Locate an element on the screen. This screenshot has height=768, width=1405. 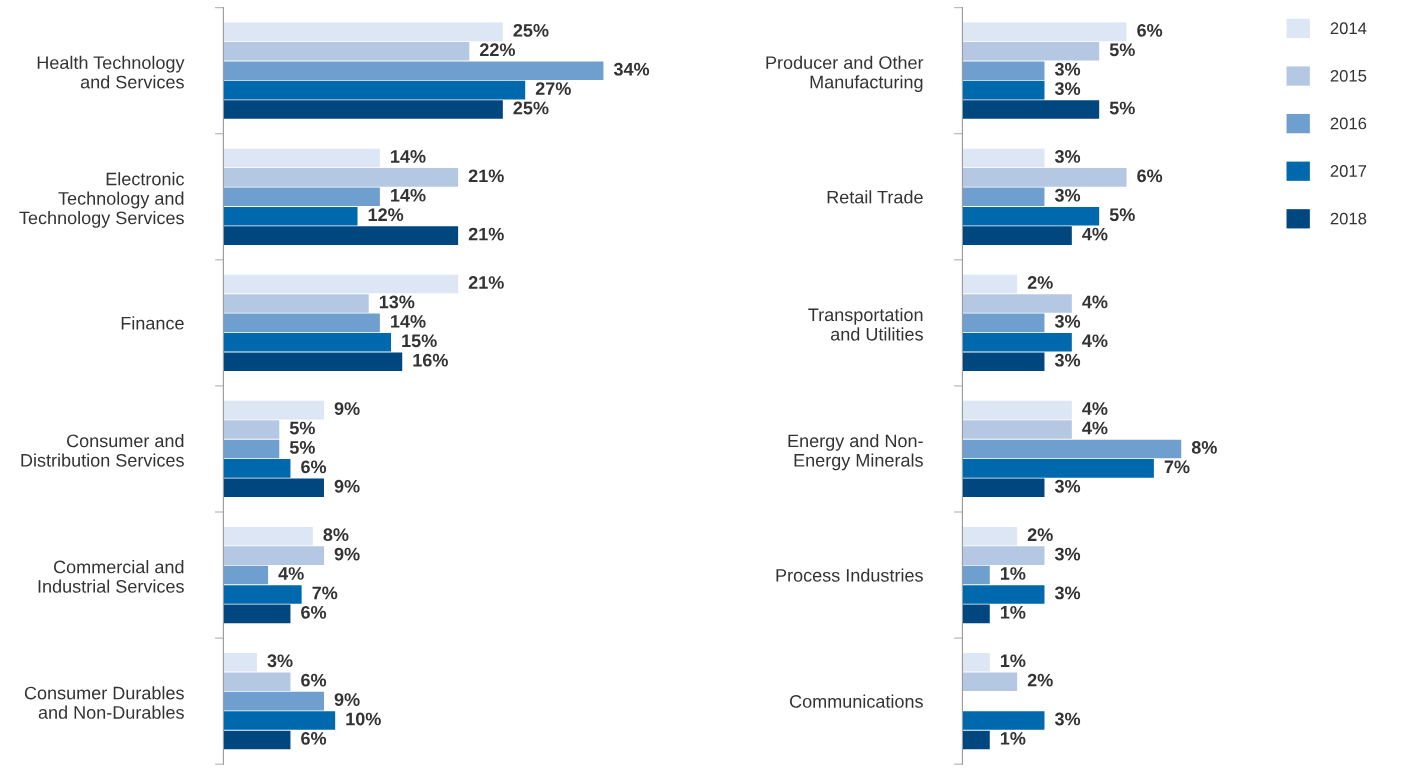
y-tick-label: Consumer and Distribution Services is located at coordinates (102, 450).